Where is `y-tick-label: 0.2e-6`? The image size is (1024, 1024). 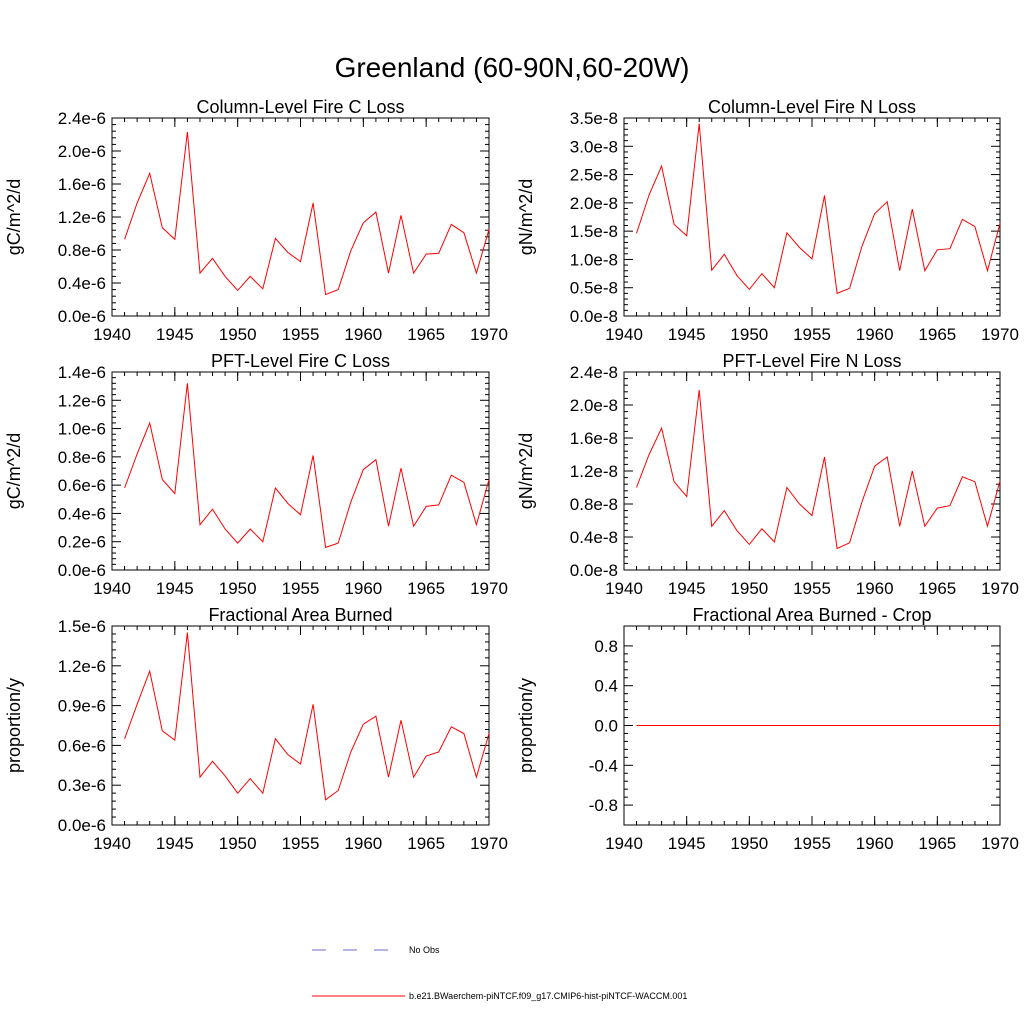 y-tick-label: 0.2e-6 is located at coordinates (82, 542).